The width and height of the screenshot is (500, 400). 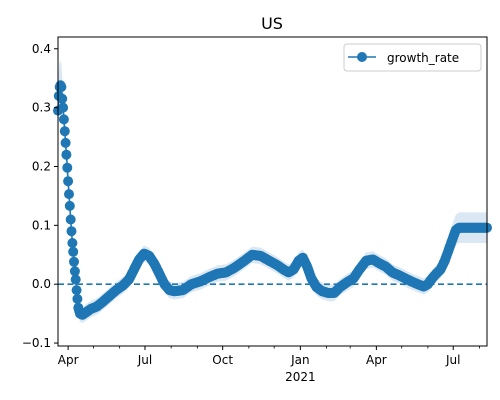 What do you see at coordinates (300, 360) in the screenshot?
I see `x-tick-label: Jan` at bounding box center [300, 360].